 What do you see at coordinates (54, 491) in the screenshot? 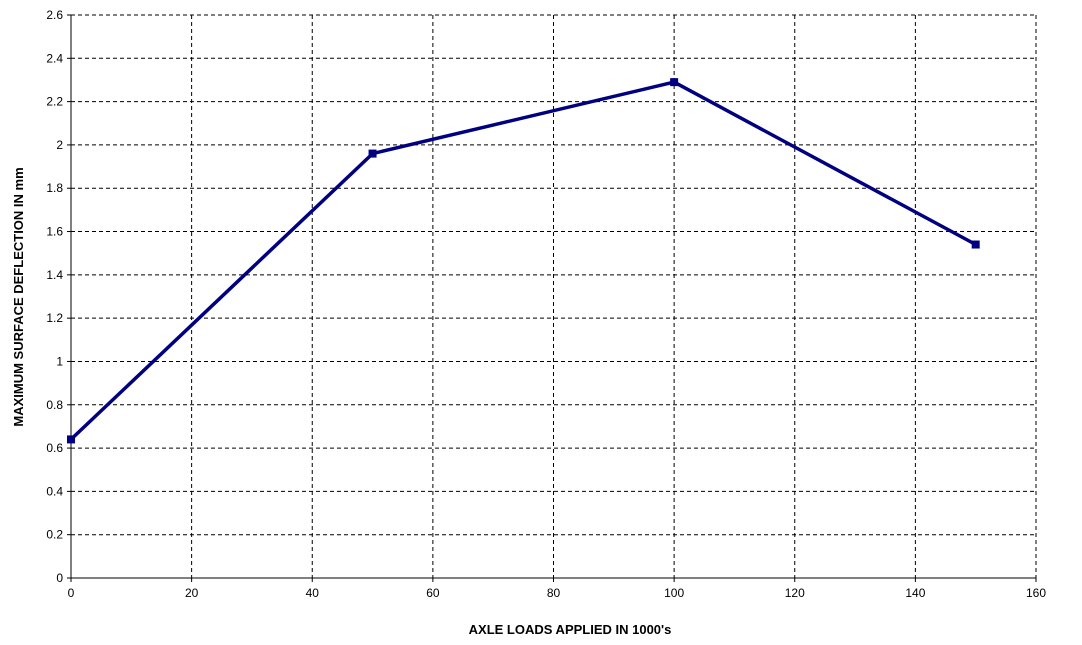
I see `y-tick-label: 0.4` at bounding box center [54, 491].